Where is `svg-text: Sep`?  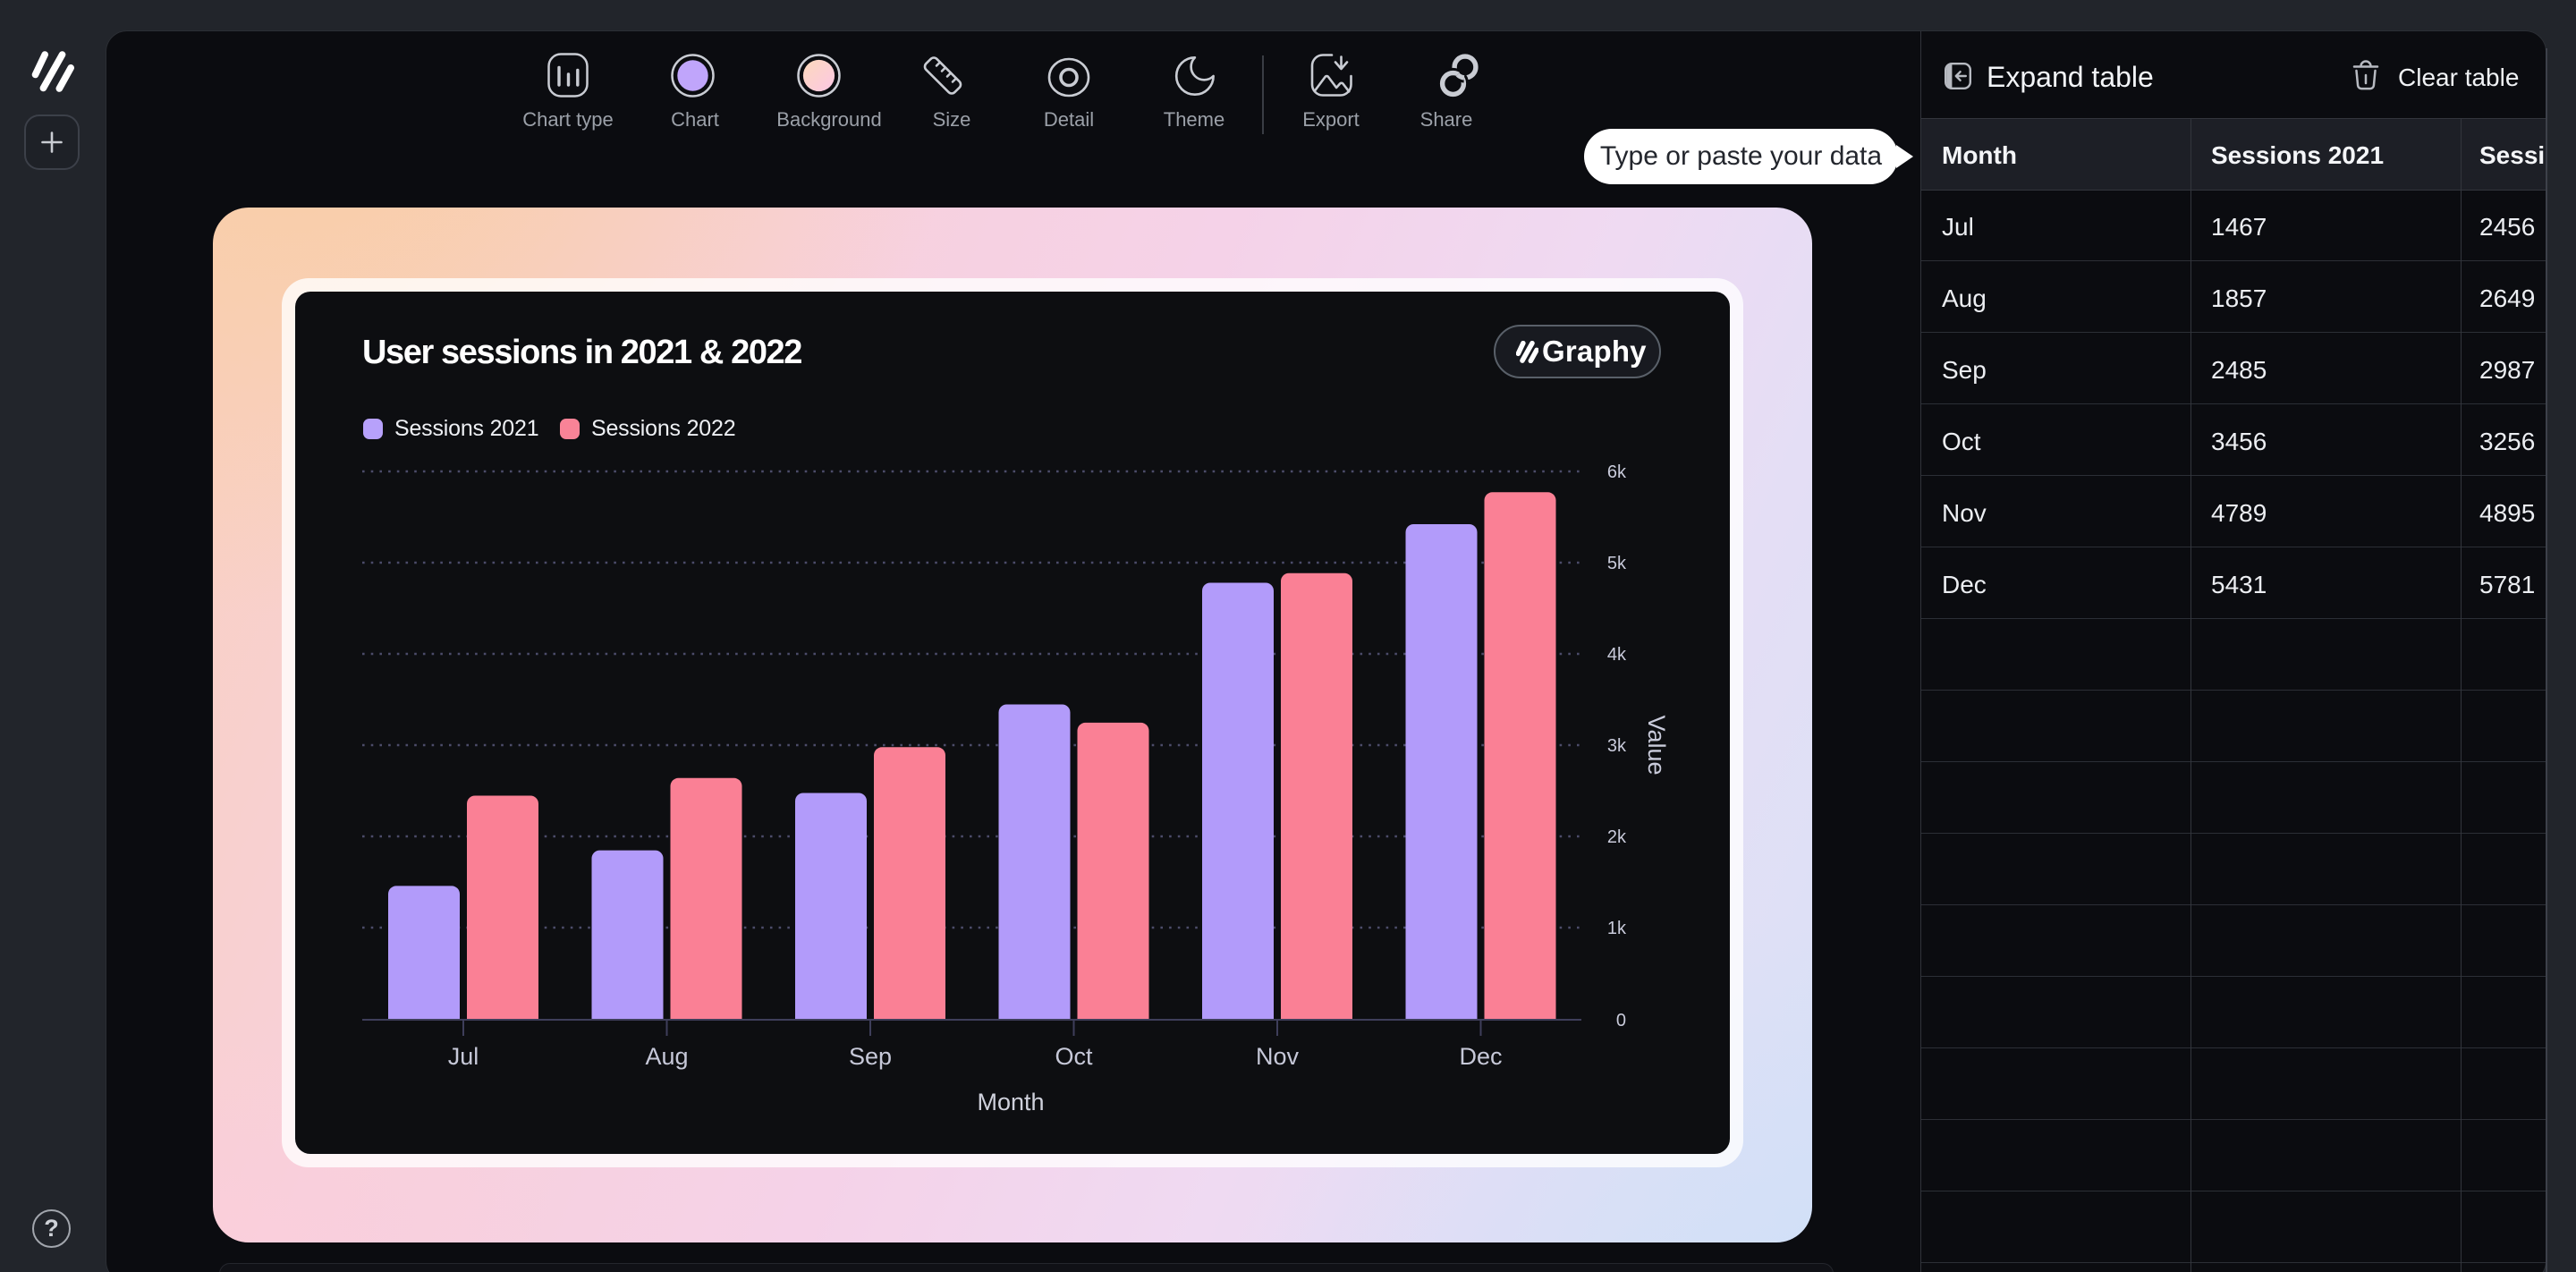 svg-text: Sep is located at coordinates (870, 1056).